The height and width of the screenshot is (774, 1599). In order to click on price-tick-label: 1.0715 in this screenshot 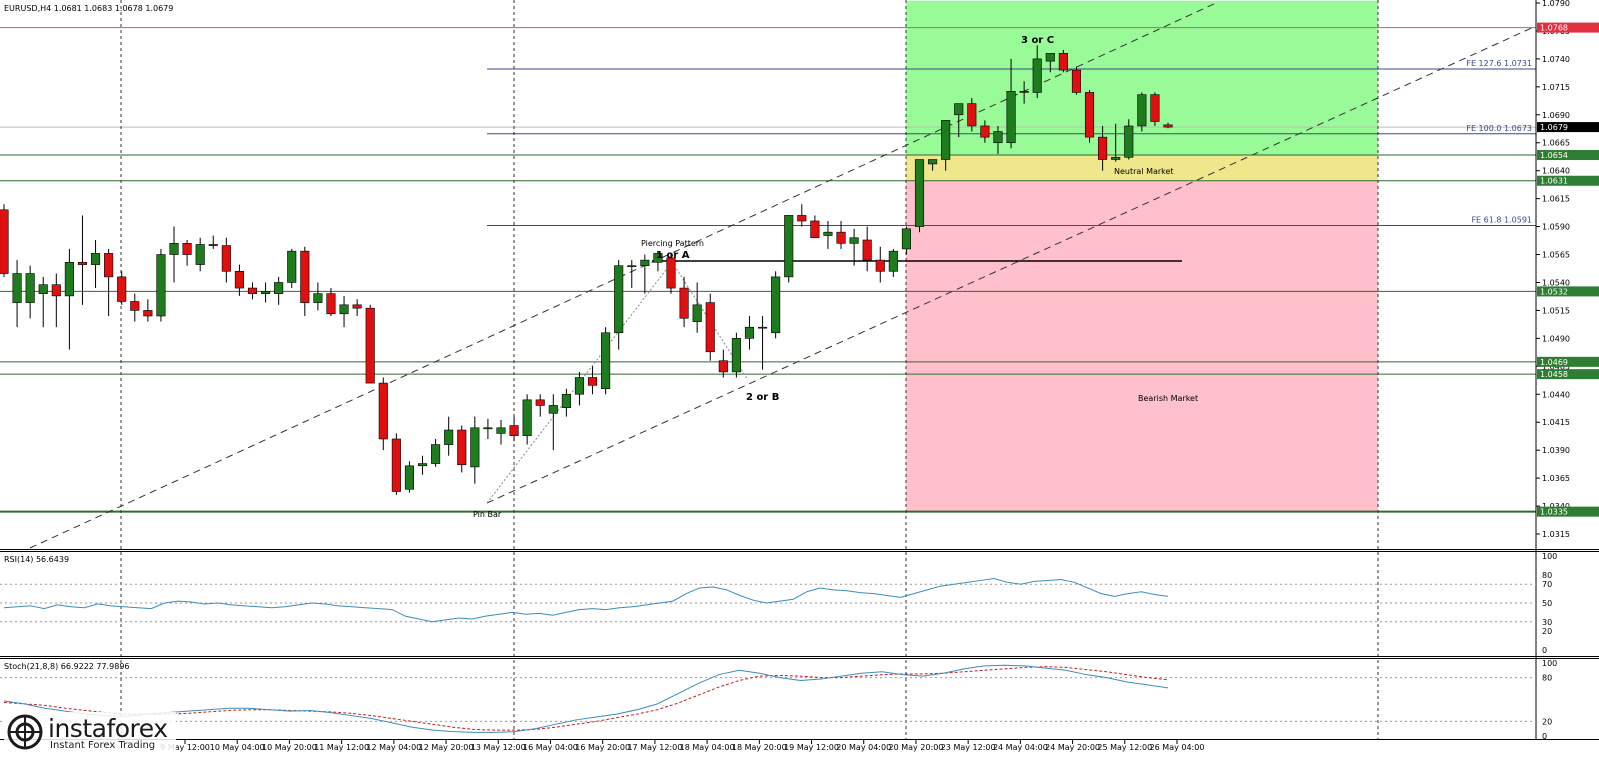, I will do `click(1556, 87)`.